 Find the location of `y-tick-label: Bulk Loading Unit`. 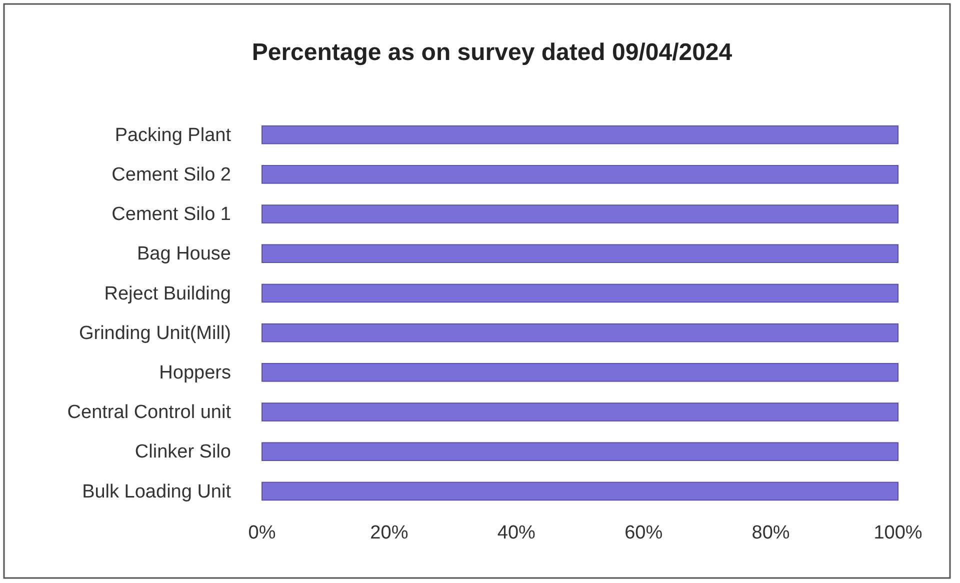

y-tick-label: Bulk Loading Unit is located at coordinates (157, 491).